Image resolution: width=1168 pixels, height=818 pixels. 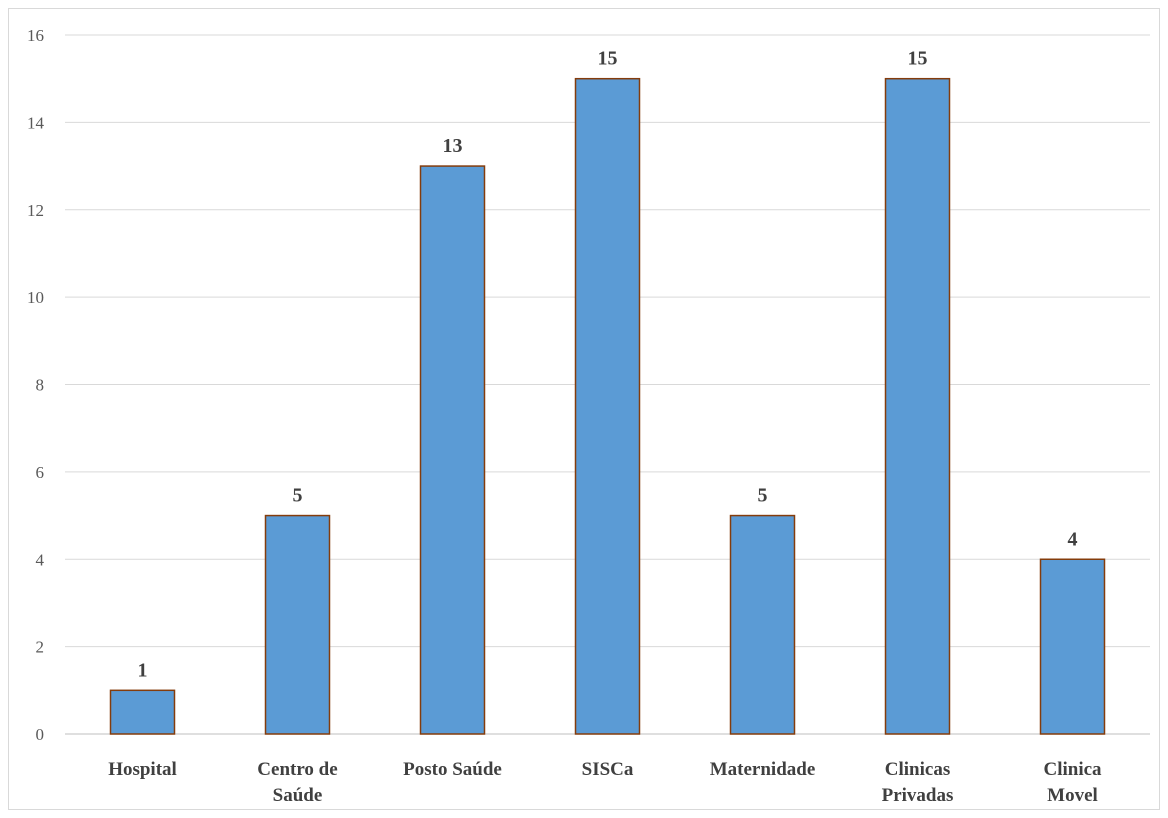 What do you see at coordinates (453, 146) in the screenshot?
I see `data-label: 13` at bounding box center [453, 146].